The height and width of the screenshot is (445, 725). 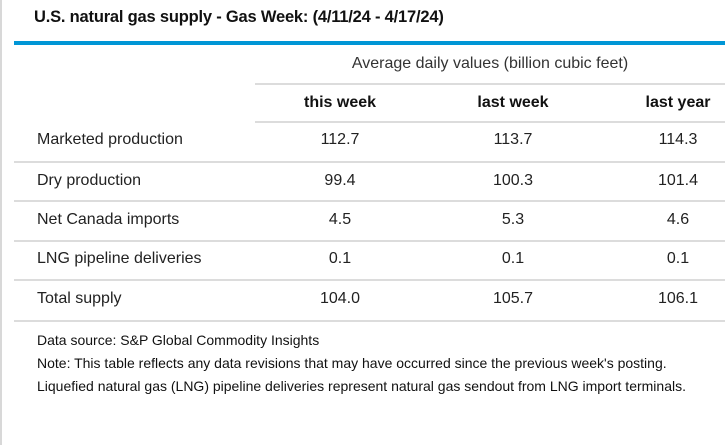 What do you see at coordinates (110, 139) in the screenshot?
I see `row-label: Marketed production` at bounding box center [110, 139].